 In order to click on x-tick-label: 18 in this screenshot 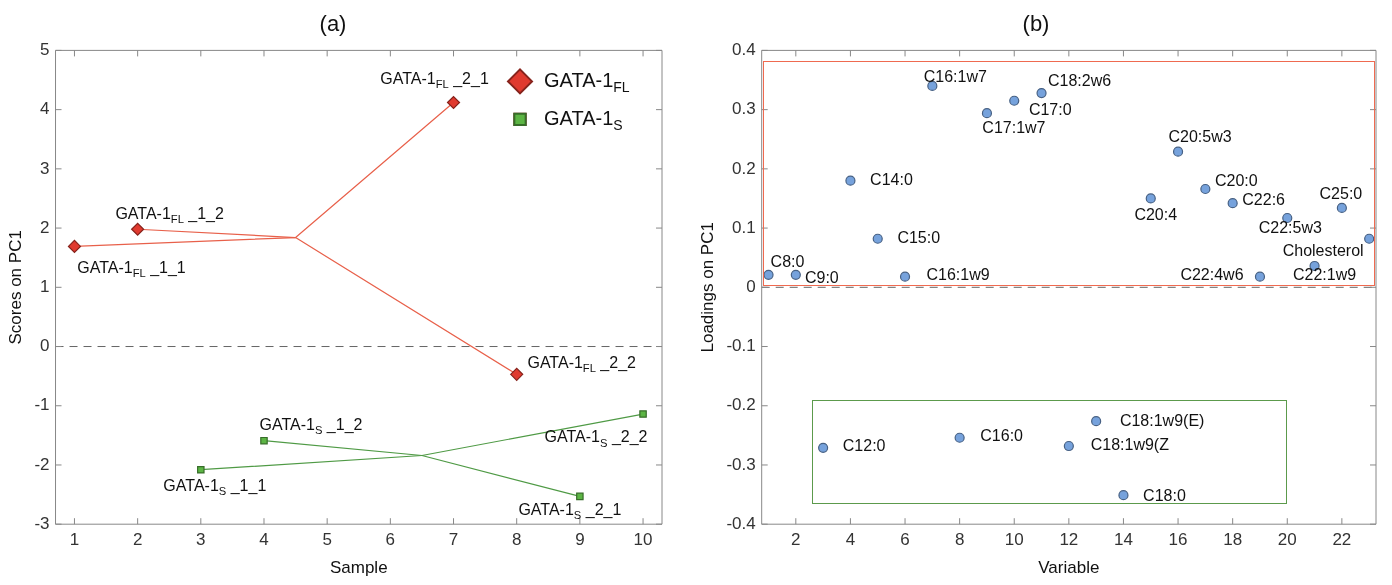, I will do `click(1233, 540)`.